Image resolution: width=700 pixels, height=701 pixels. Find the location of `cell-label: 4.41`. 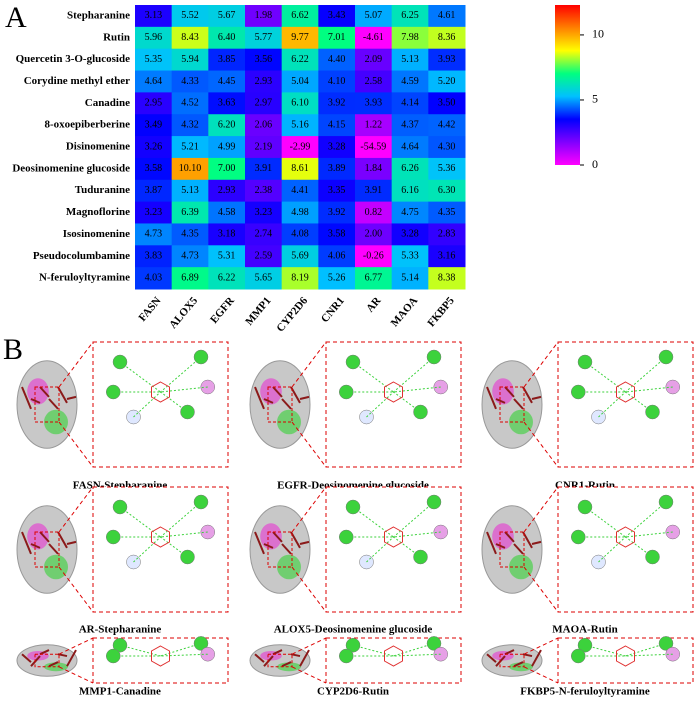

cell-label: 4.41 is located at coordinates (300, 190).